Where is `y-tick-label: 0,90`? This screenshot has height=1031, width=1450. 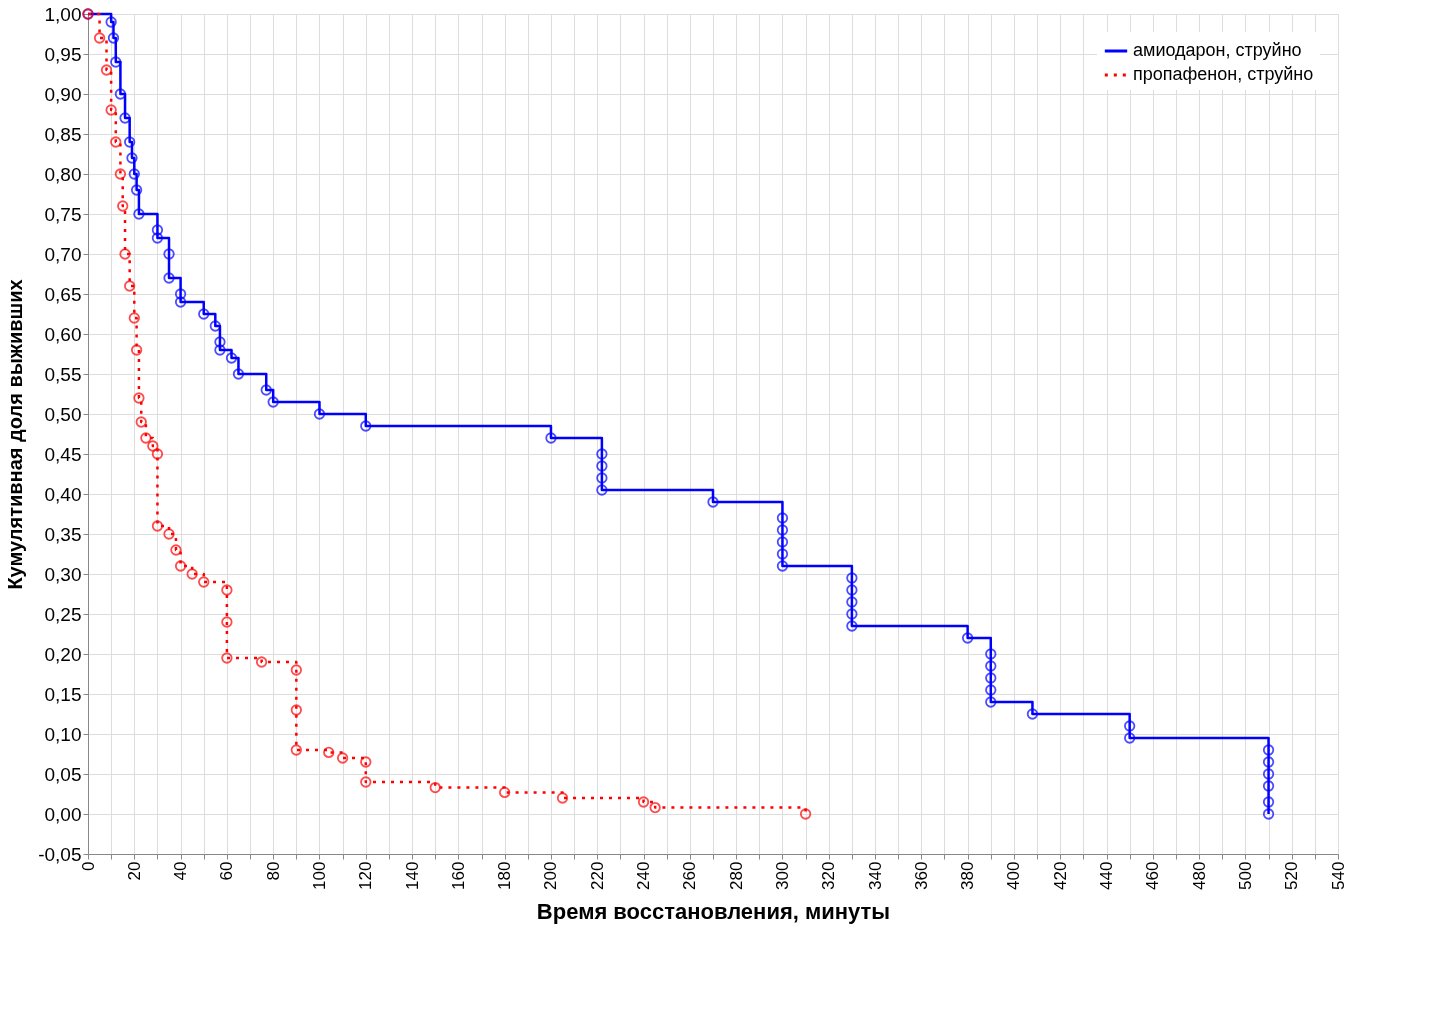 y-tick-label: 0,90 is located at coordinates (63, 94).